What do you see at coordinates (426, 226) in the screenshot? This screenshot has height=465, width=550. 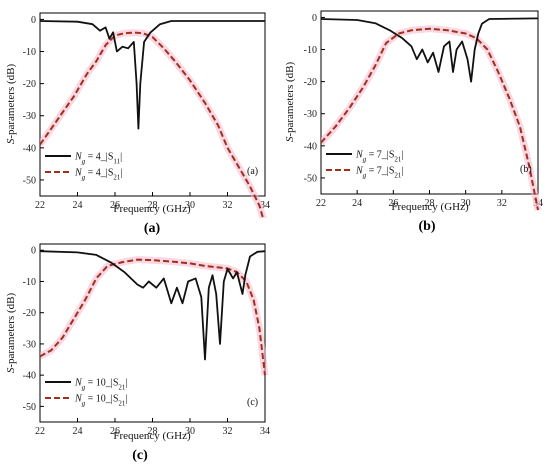 I see `panel-caption: (b)` at bounding box center [426, 226].